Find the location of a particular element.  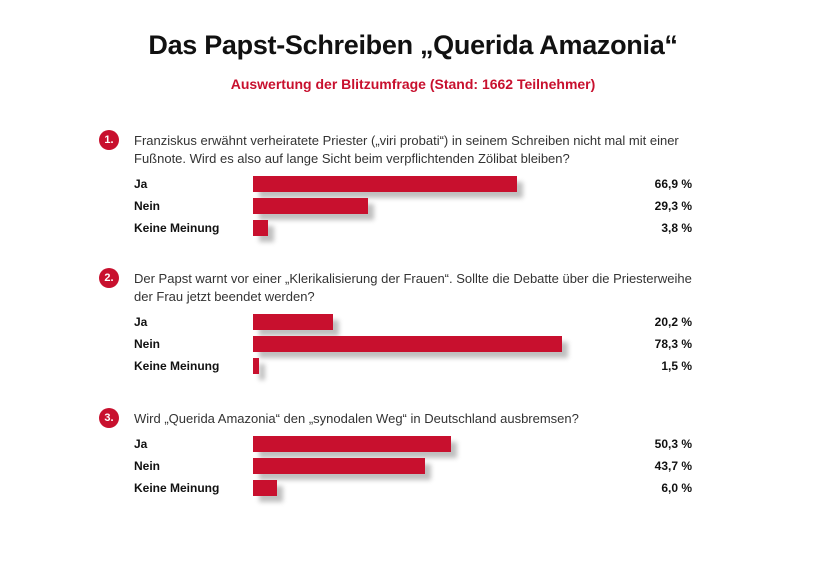

value-label: 29,3 % is located at coordinates (673, 206).